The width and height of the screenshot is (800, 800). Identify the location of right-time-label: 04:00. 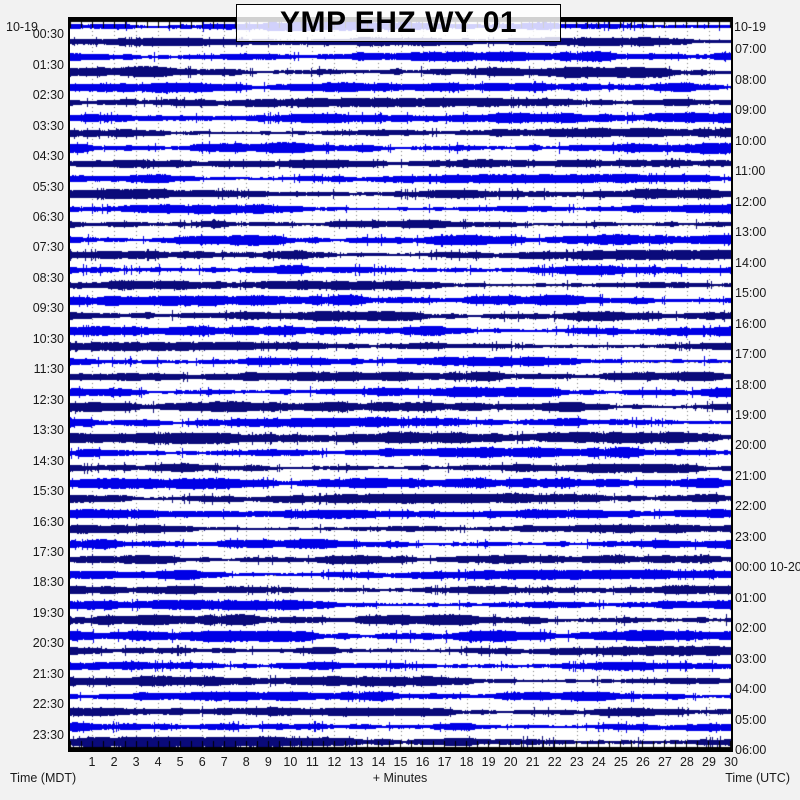
(751, 689).